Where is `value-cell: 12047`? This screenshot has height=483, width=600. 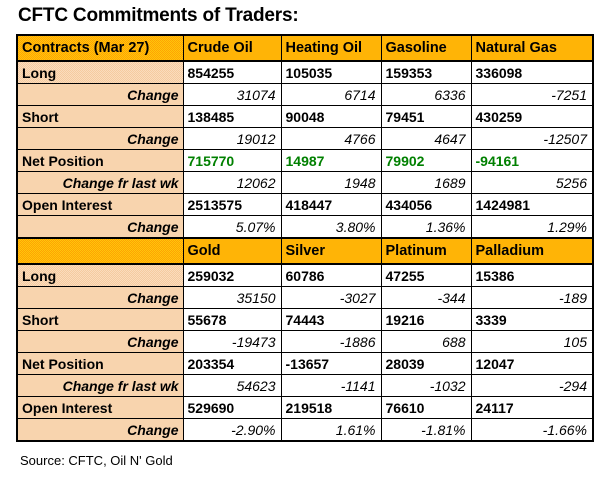
value-cell: 12047 is located at coordinates (532, 363).